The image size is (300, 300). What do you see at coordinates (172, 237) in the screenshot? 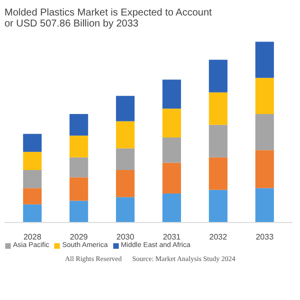
I see `x-tick-label: 2031` at bounding box center [172, 237].